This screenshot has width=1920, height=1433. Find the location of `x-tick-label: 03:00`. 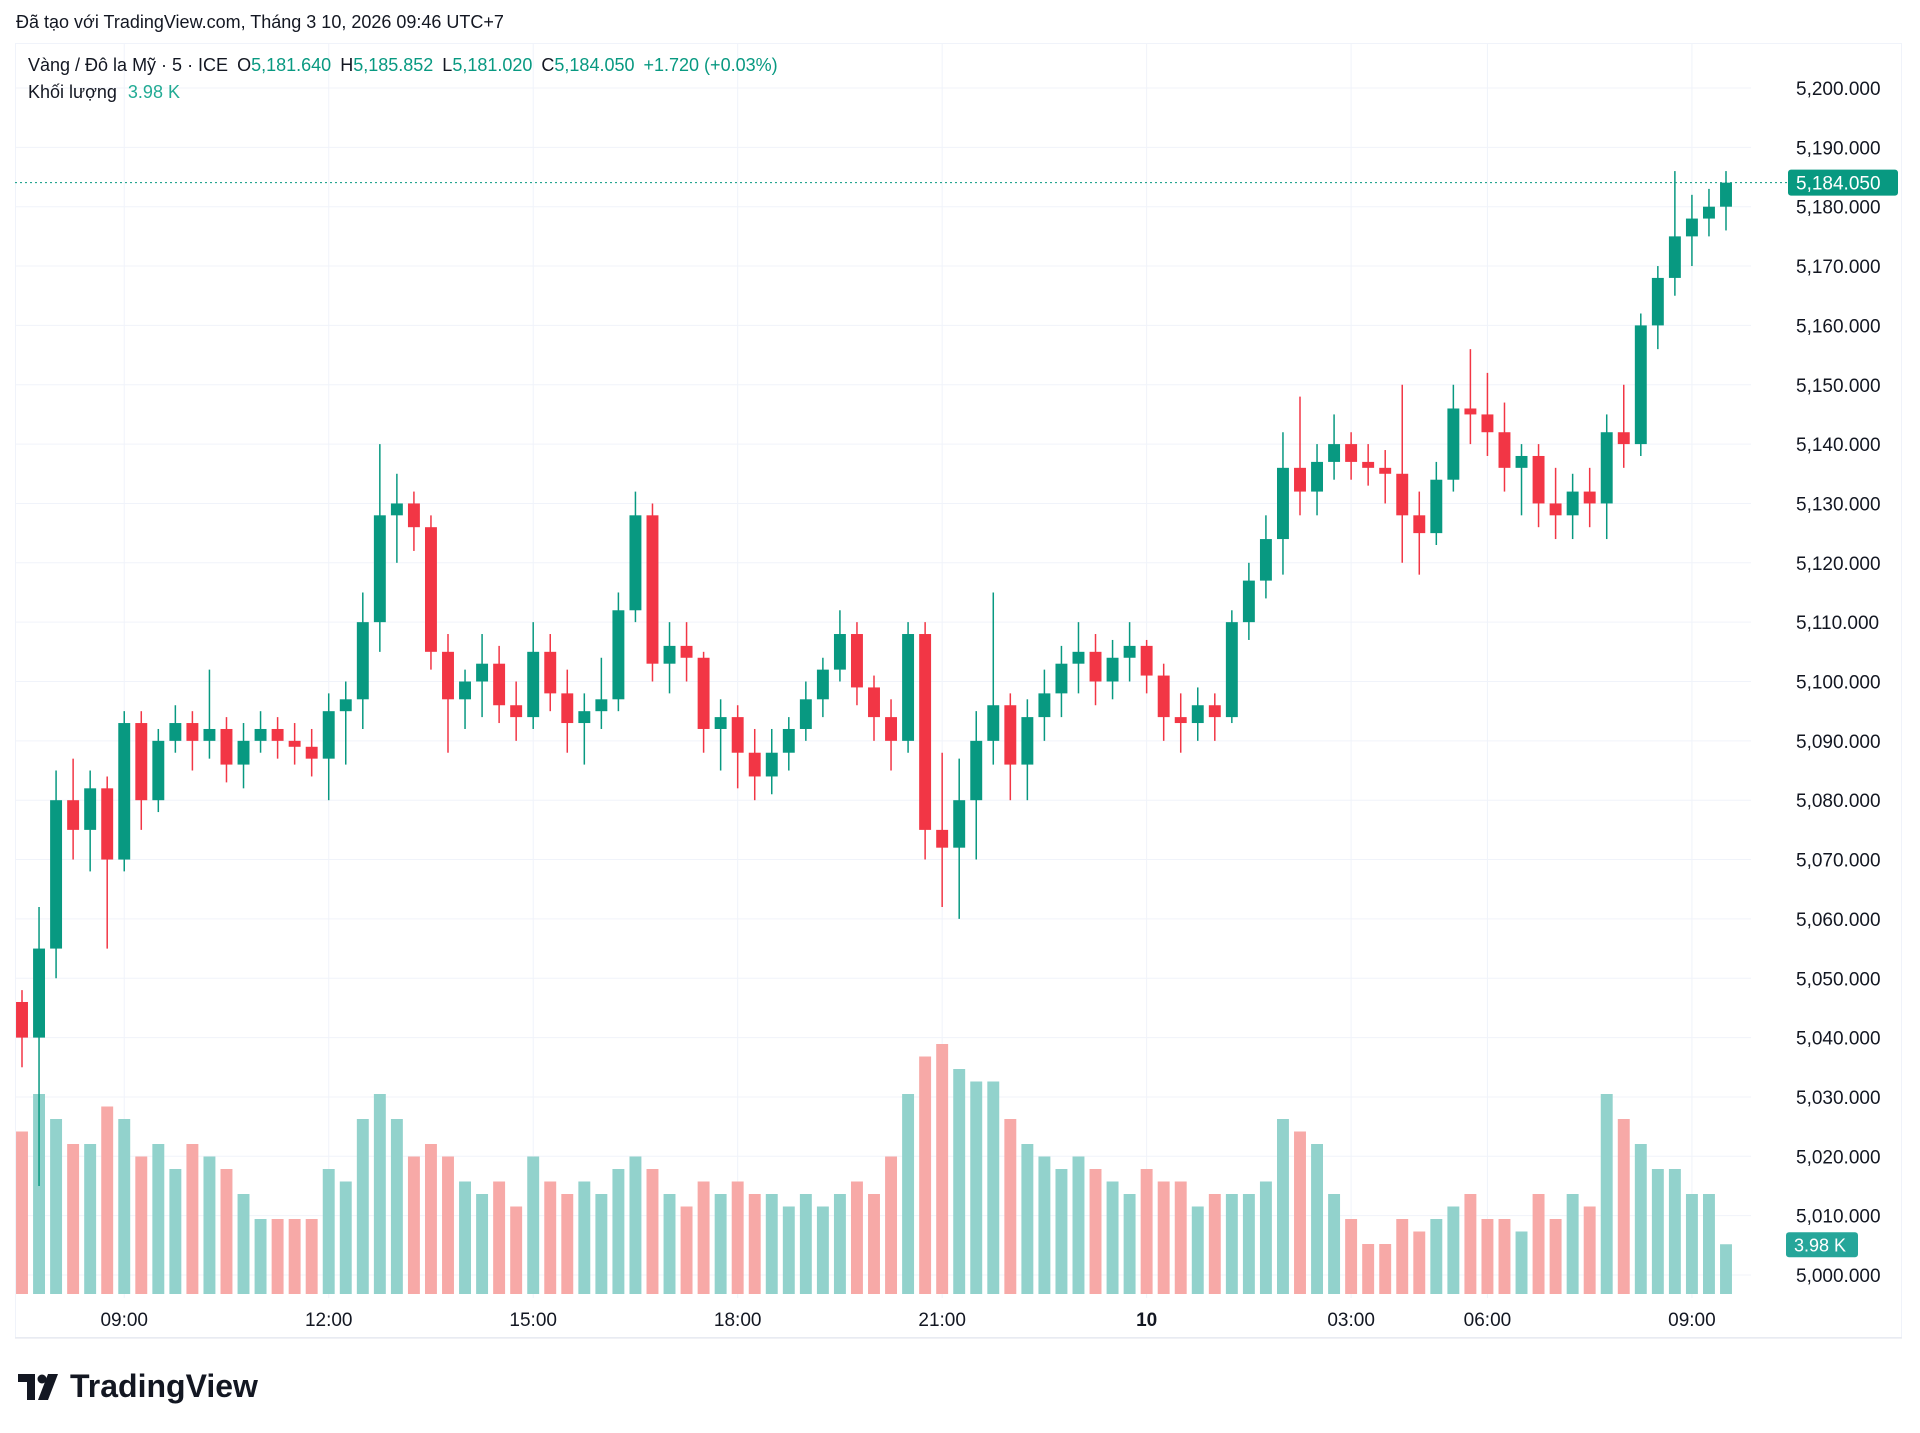

x-tick-label: 03:00 is located at coordinates (1351, 1320).